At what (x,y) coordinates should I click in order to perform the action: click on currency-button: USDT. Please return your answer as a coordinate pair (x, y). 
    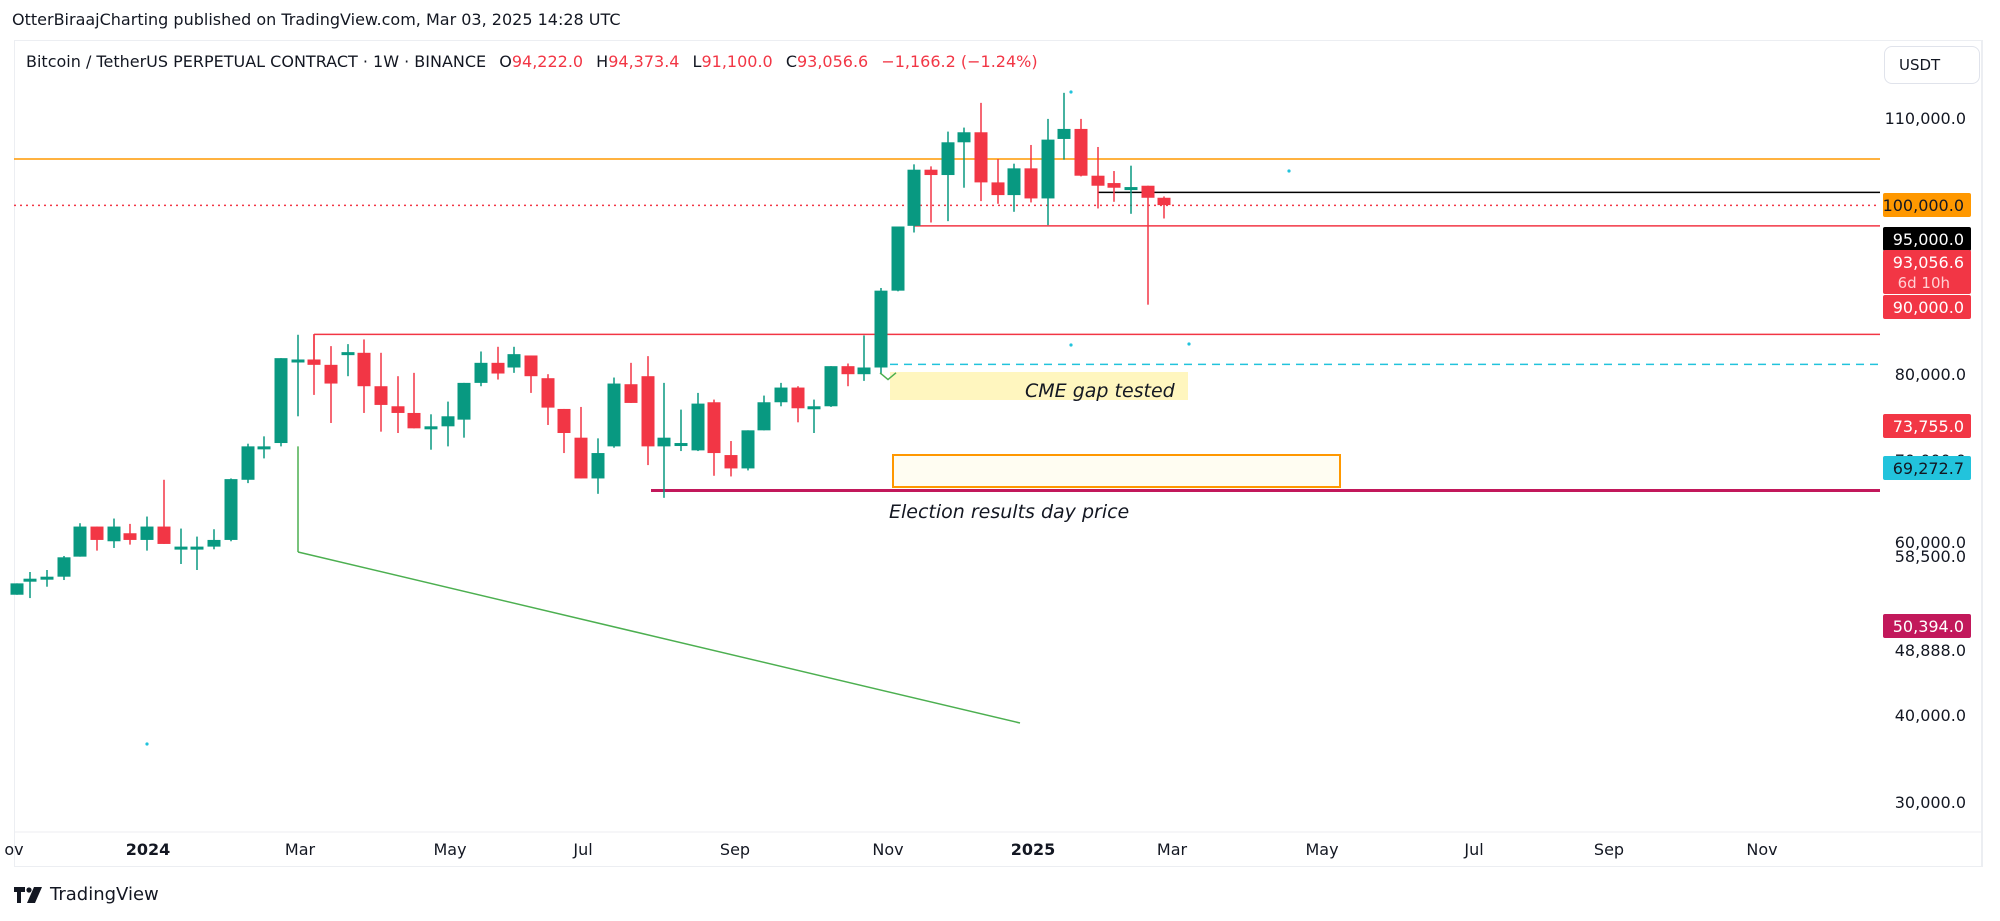
    Looking at the image, I should click on (1932, 65).